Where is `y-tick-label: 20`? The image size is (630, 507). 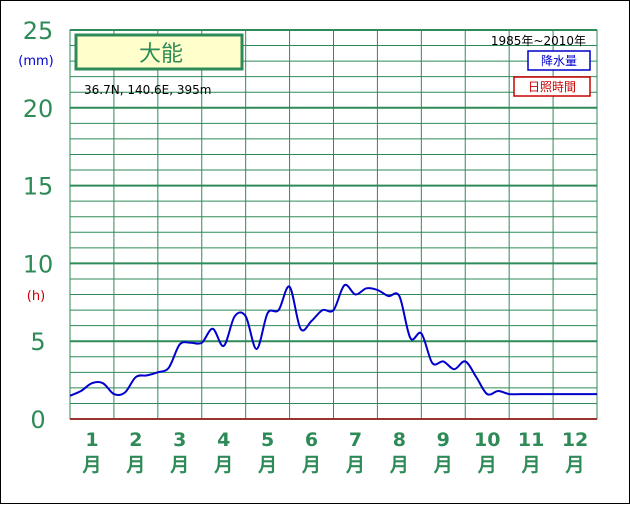 y-tick-label: 20 is located at coordinates (38, 109).